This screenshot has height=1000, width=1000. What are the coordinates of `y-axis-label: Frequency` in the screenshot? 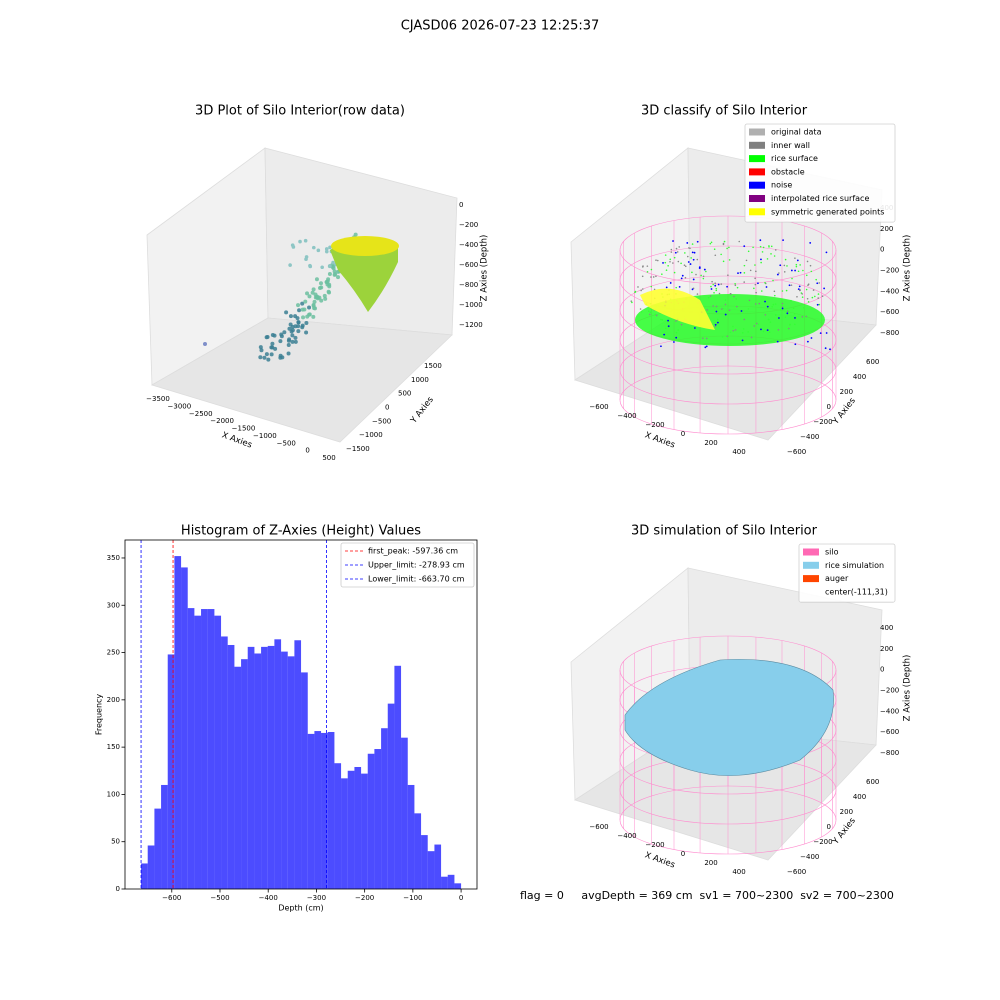 It's located at (99, 715).